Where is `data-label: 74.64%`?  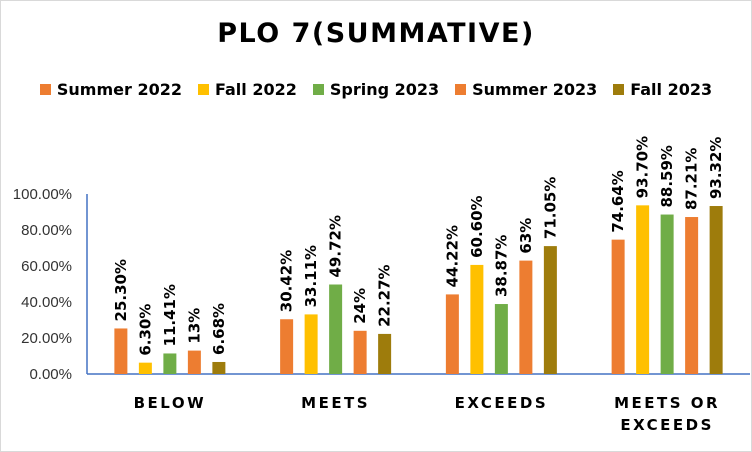 data-label: 74.64% is located at coordinates (618, 201).